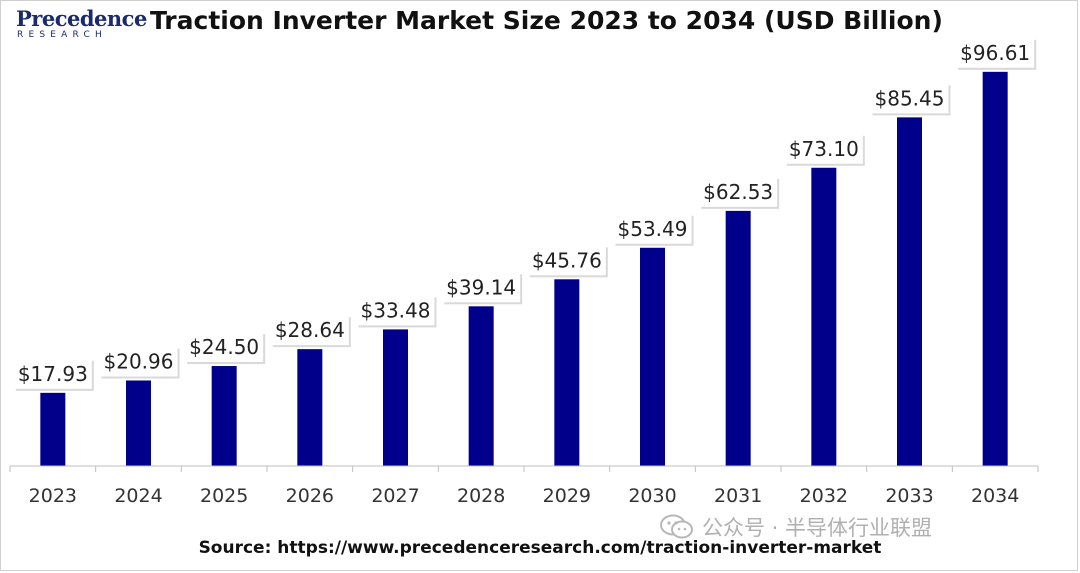 The width and height of the screenshot is (1080, 573). What do you see at coordinates (395, 397) in the screenshot?
I see `bar-2027` at bounding box center [395, 397].